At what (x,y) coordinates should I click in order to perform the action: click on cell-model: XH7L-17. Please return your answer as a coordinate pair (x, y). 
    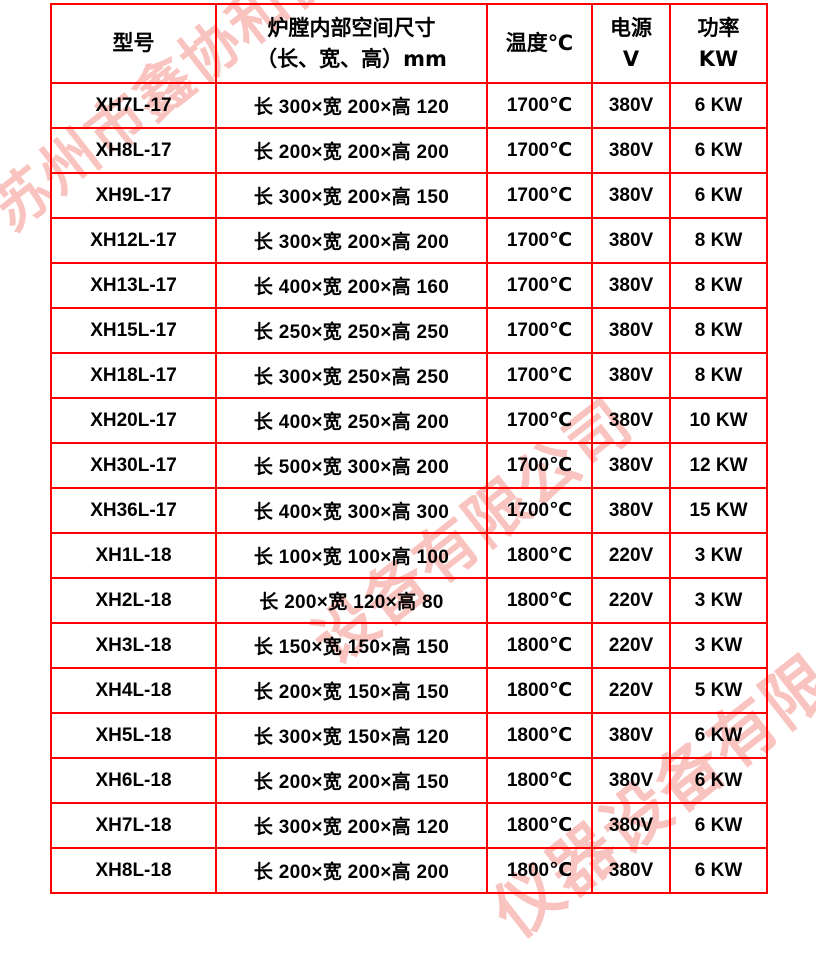
    Looking at the image, I should click on (133, 105).